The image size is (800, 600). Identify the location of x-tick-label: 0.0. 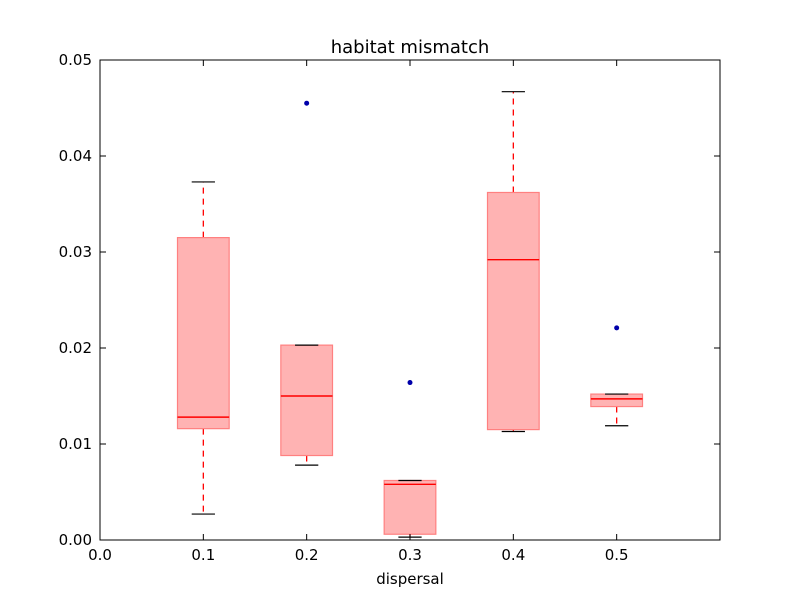
(100, 555).